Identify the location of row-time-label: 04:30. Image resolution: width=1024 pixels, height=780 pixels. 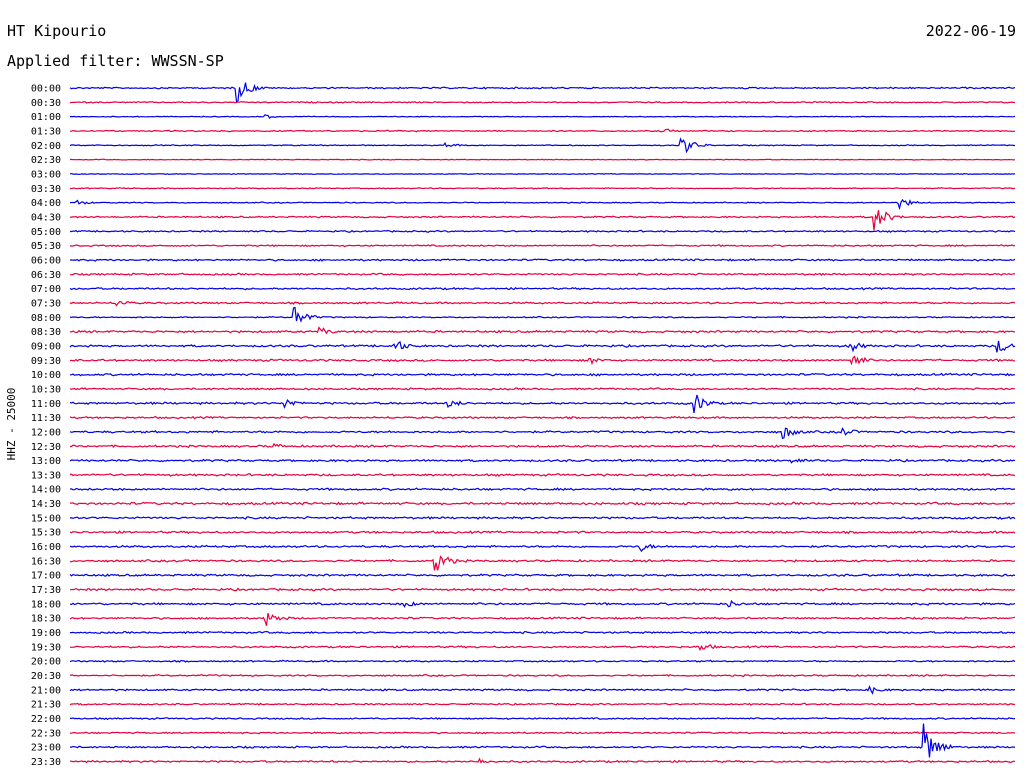
(46, 217).